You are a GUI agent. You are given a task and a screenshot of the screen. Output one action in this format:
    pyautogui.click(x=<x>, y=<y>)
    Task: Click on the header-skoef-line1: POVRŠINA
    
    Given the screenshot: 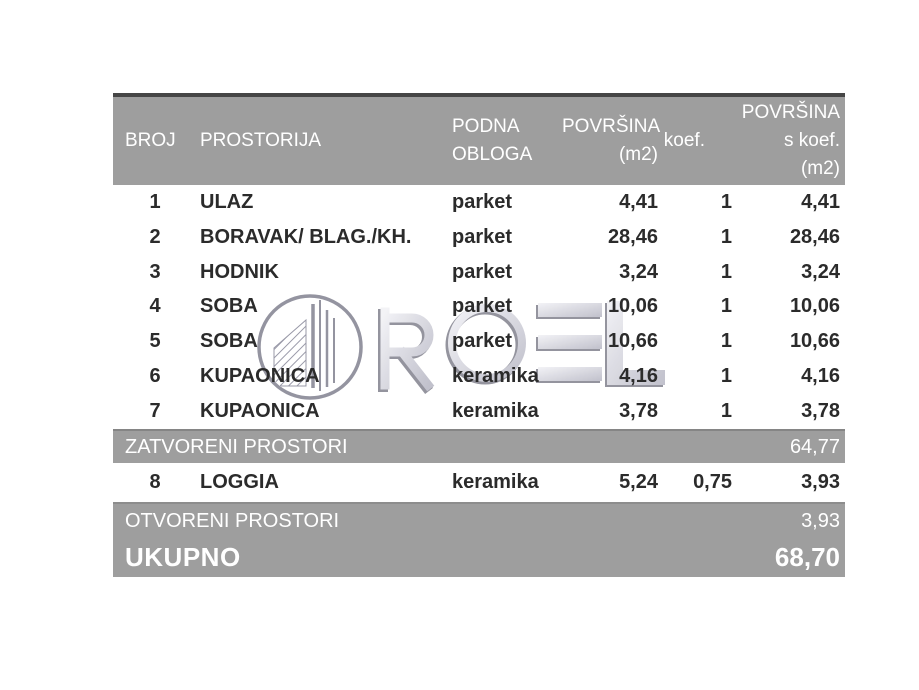 What is the action you would take?
    pyautogui.click(x=790, y=112)
    